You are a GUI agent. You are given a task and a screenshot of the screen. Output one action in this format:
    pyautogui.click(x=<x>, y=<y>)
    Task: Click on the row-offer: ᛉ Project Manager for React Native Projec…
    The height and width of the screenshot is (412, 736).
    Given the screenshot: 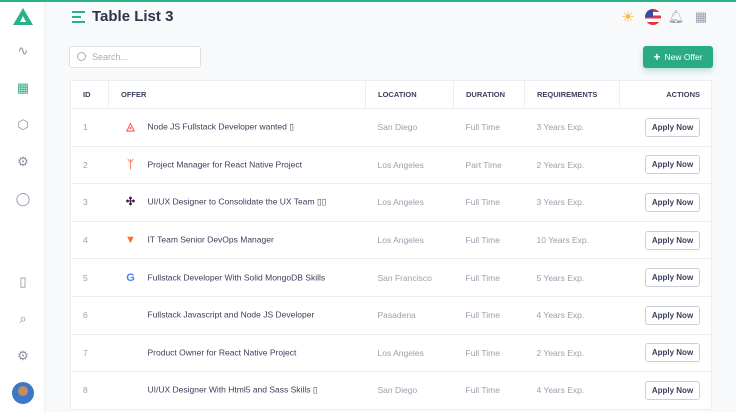 What is the action you would take?
    pyautogui.click(x=237, y=165)
    